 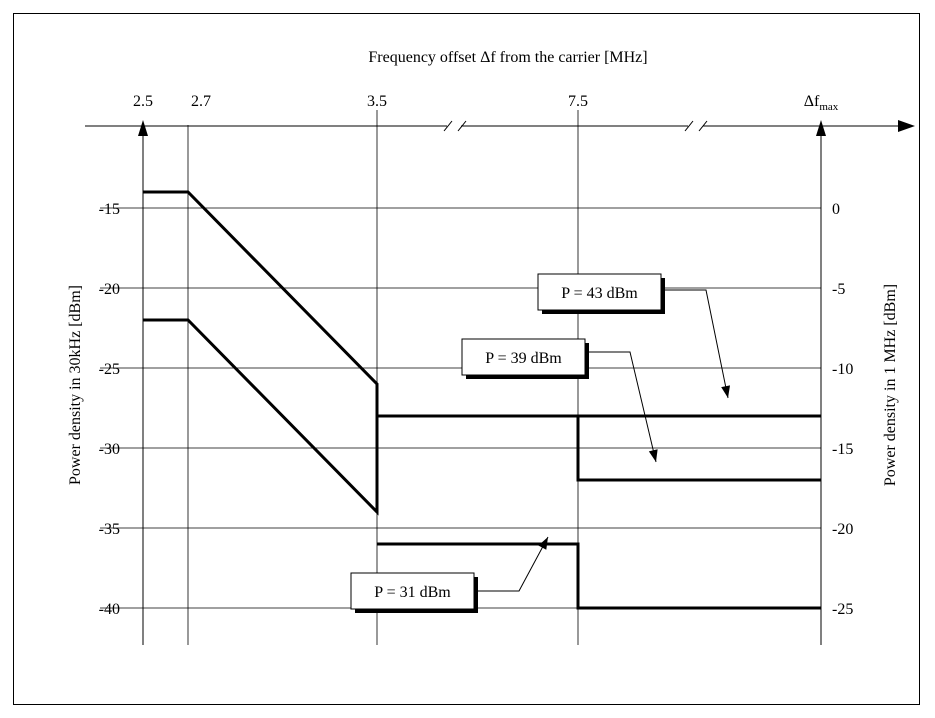 I want to click on left-axis-title: Power density in 30kHz [dBm], so click(x=75, y=385).